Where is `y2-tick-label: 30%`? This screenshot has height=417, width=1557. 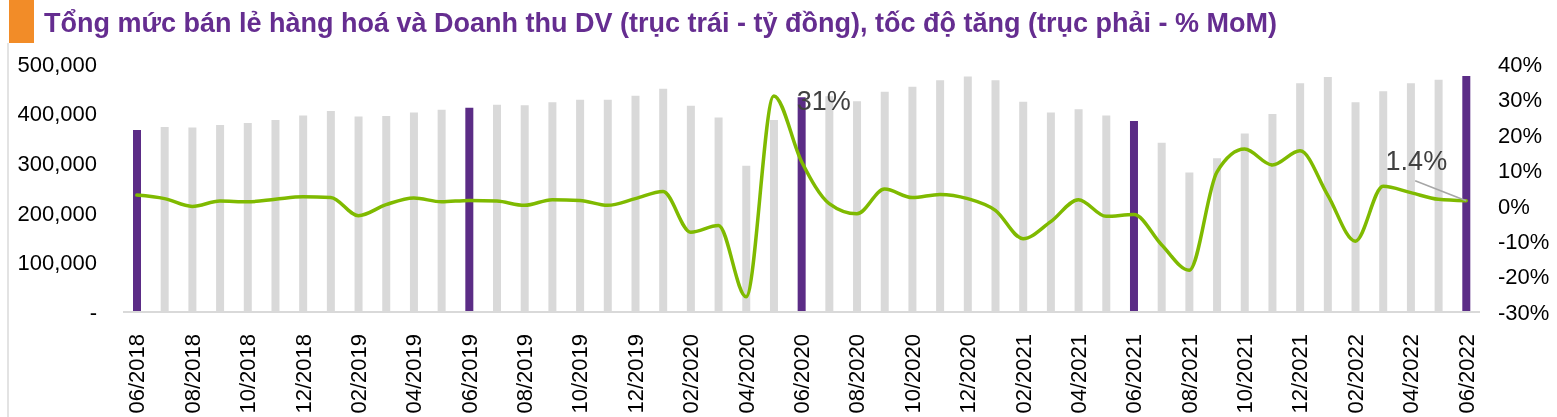 y2-tick-label: 30% is located at coordinates (1520, 100).